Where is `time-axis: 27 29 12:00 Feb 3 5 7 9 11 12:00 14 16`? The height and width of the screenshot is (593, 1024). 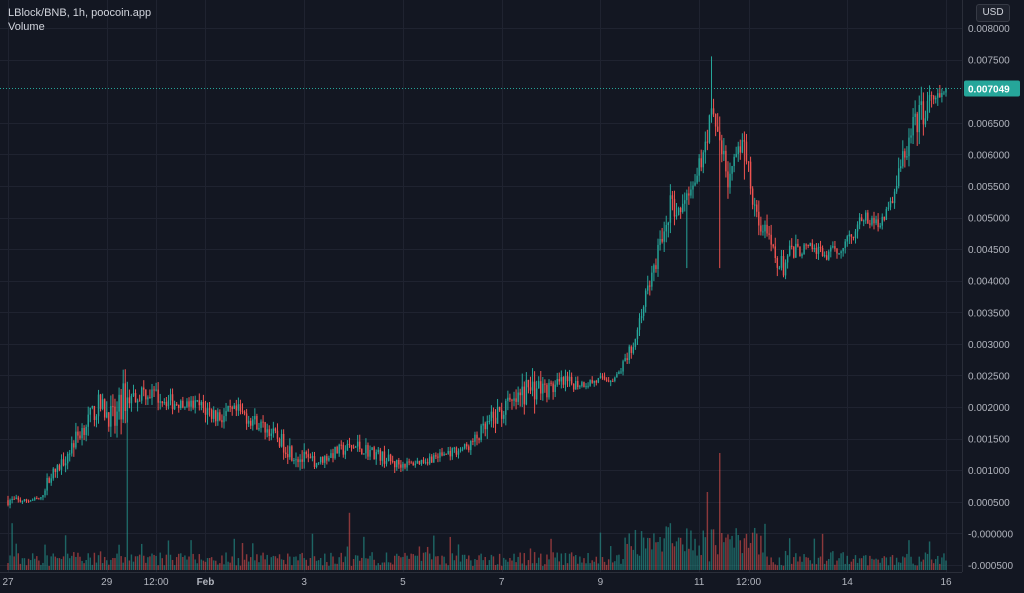
time-axis: 27 29 12:00 Feb 3 5 7 9 11 12:00 14 16 is located at coordinates (481, 580).